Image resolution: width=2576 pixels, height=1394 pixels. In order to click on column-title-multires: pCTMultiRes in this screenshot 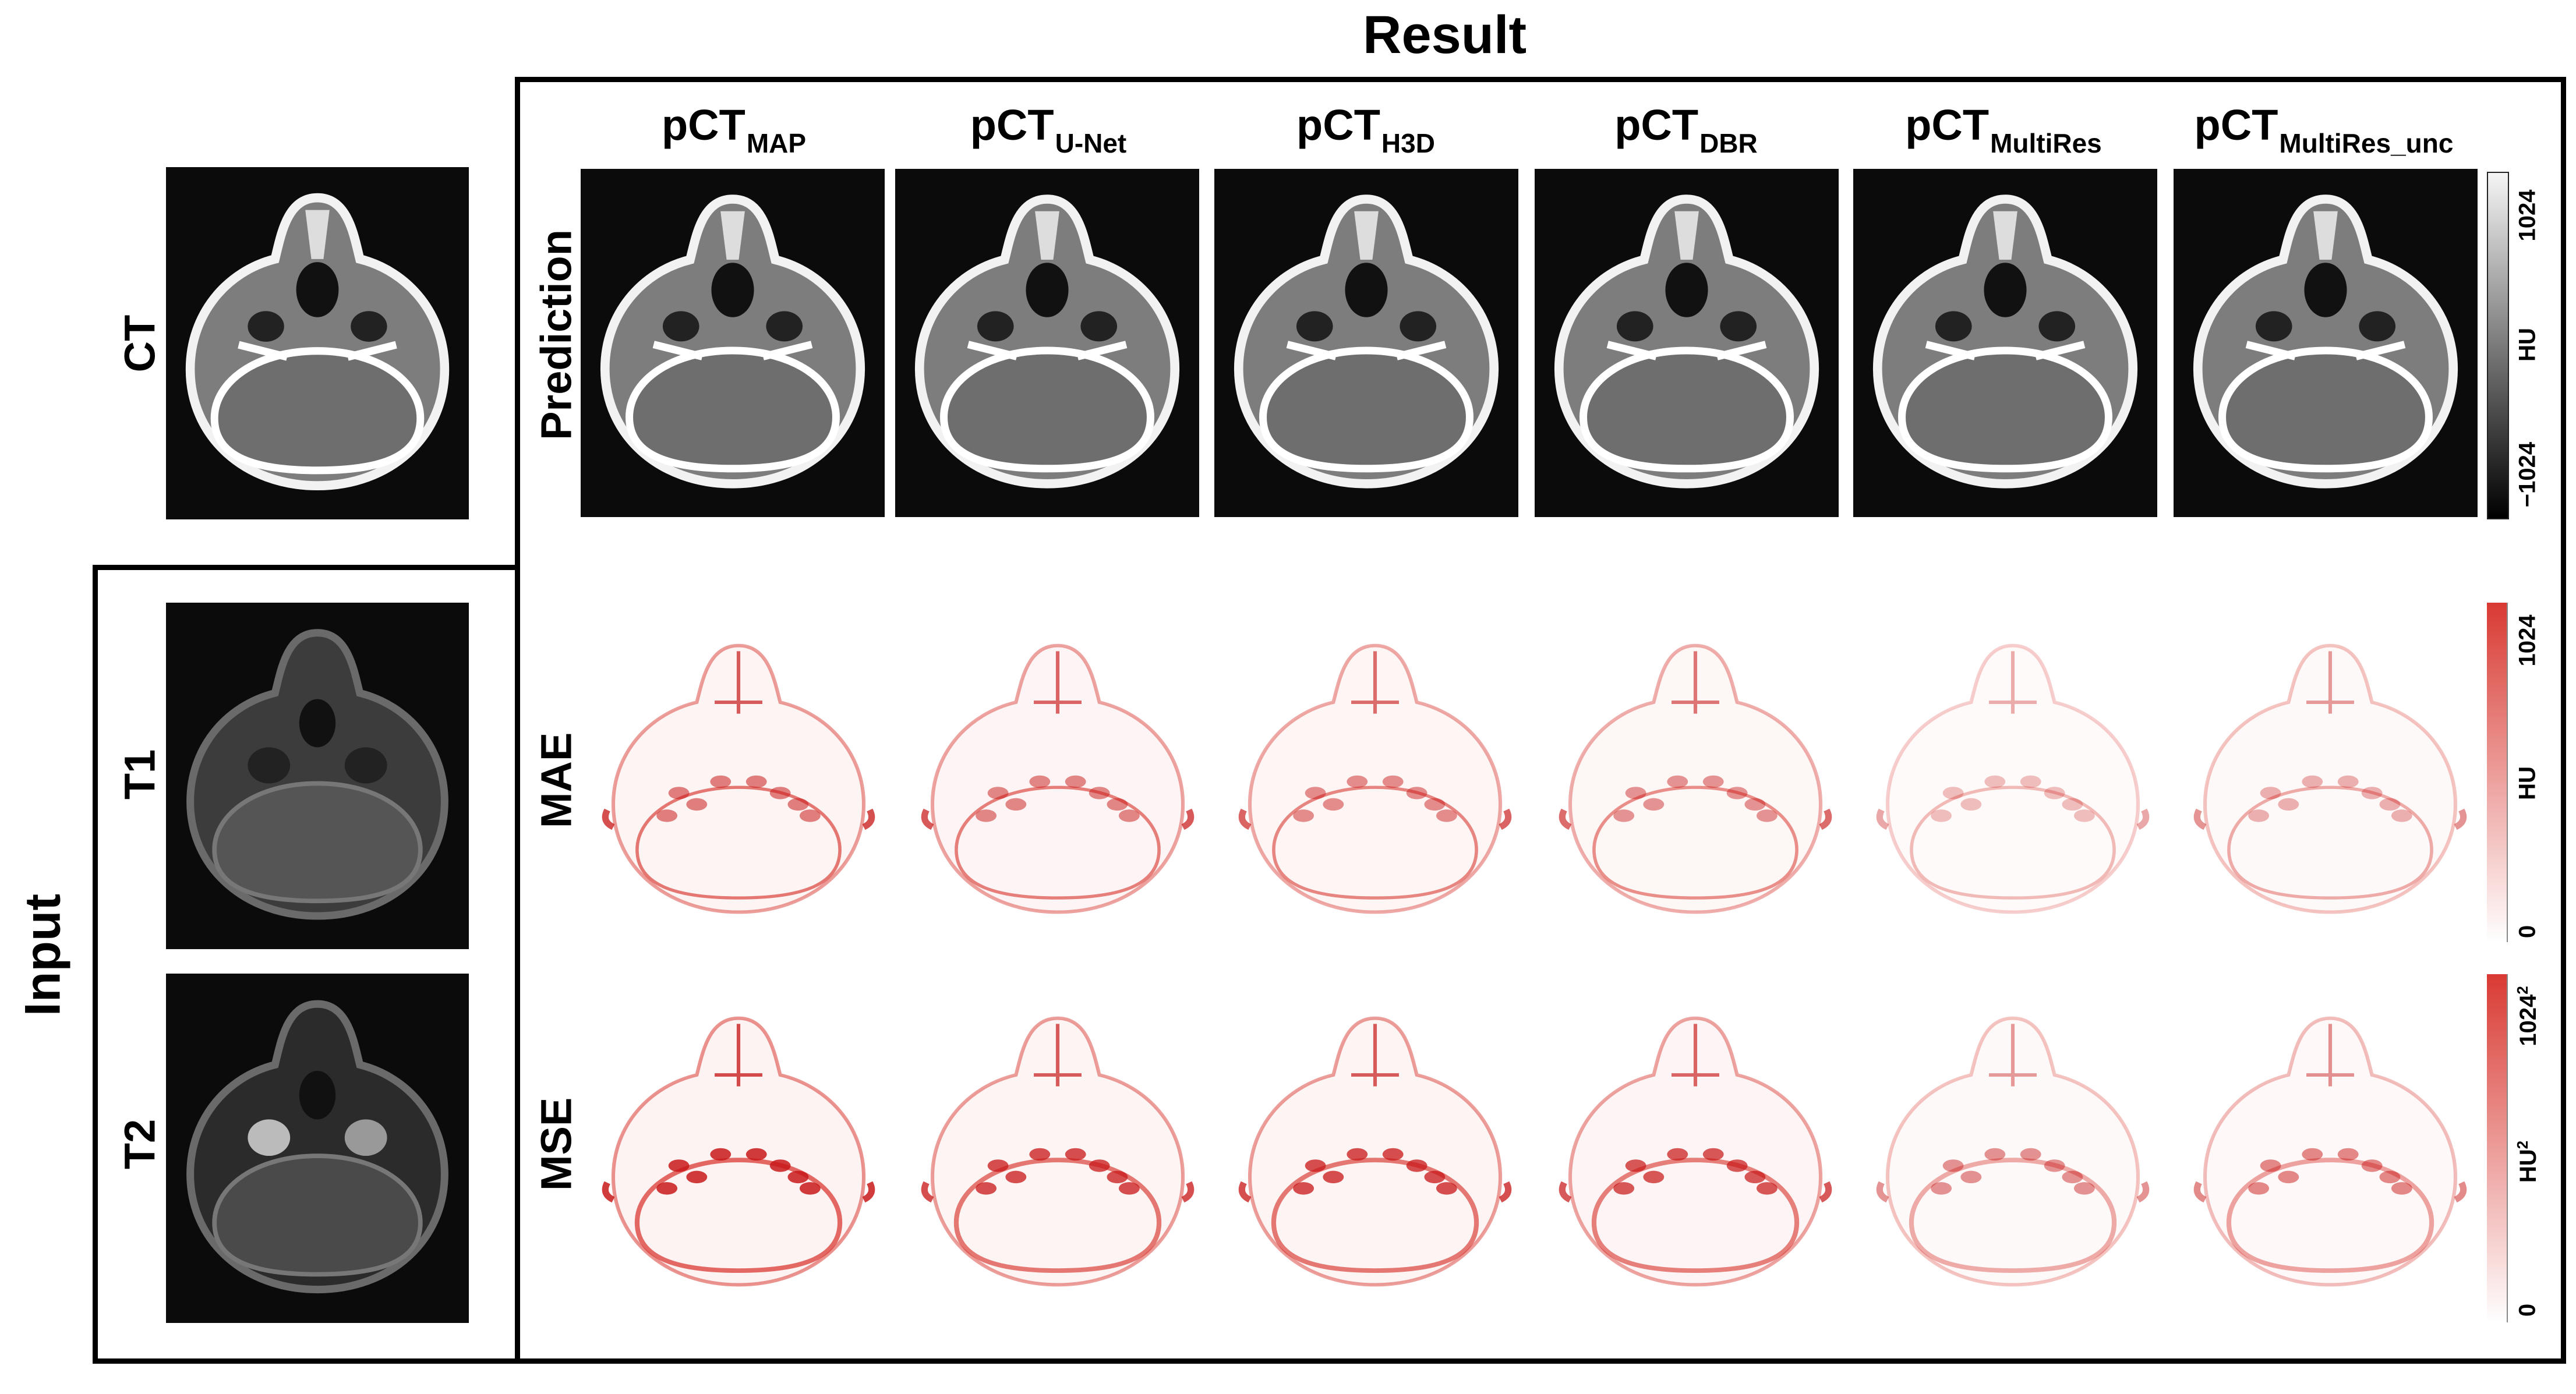, I will do `click(2003, 129)`.